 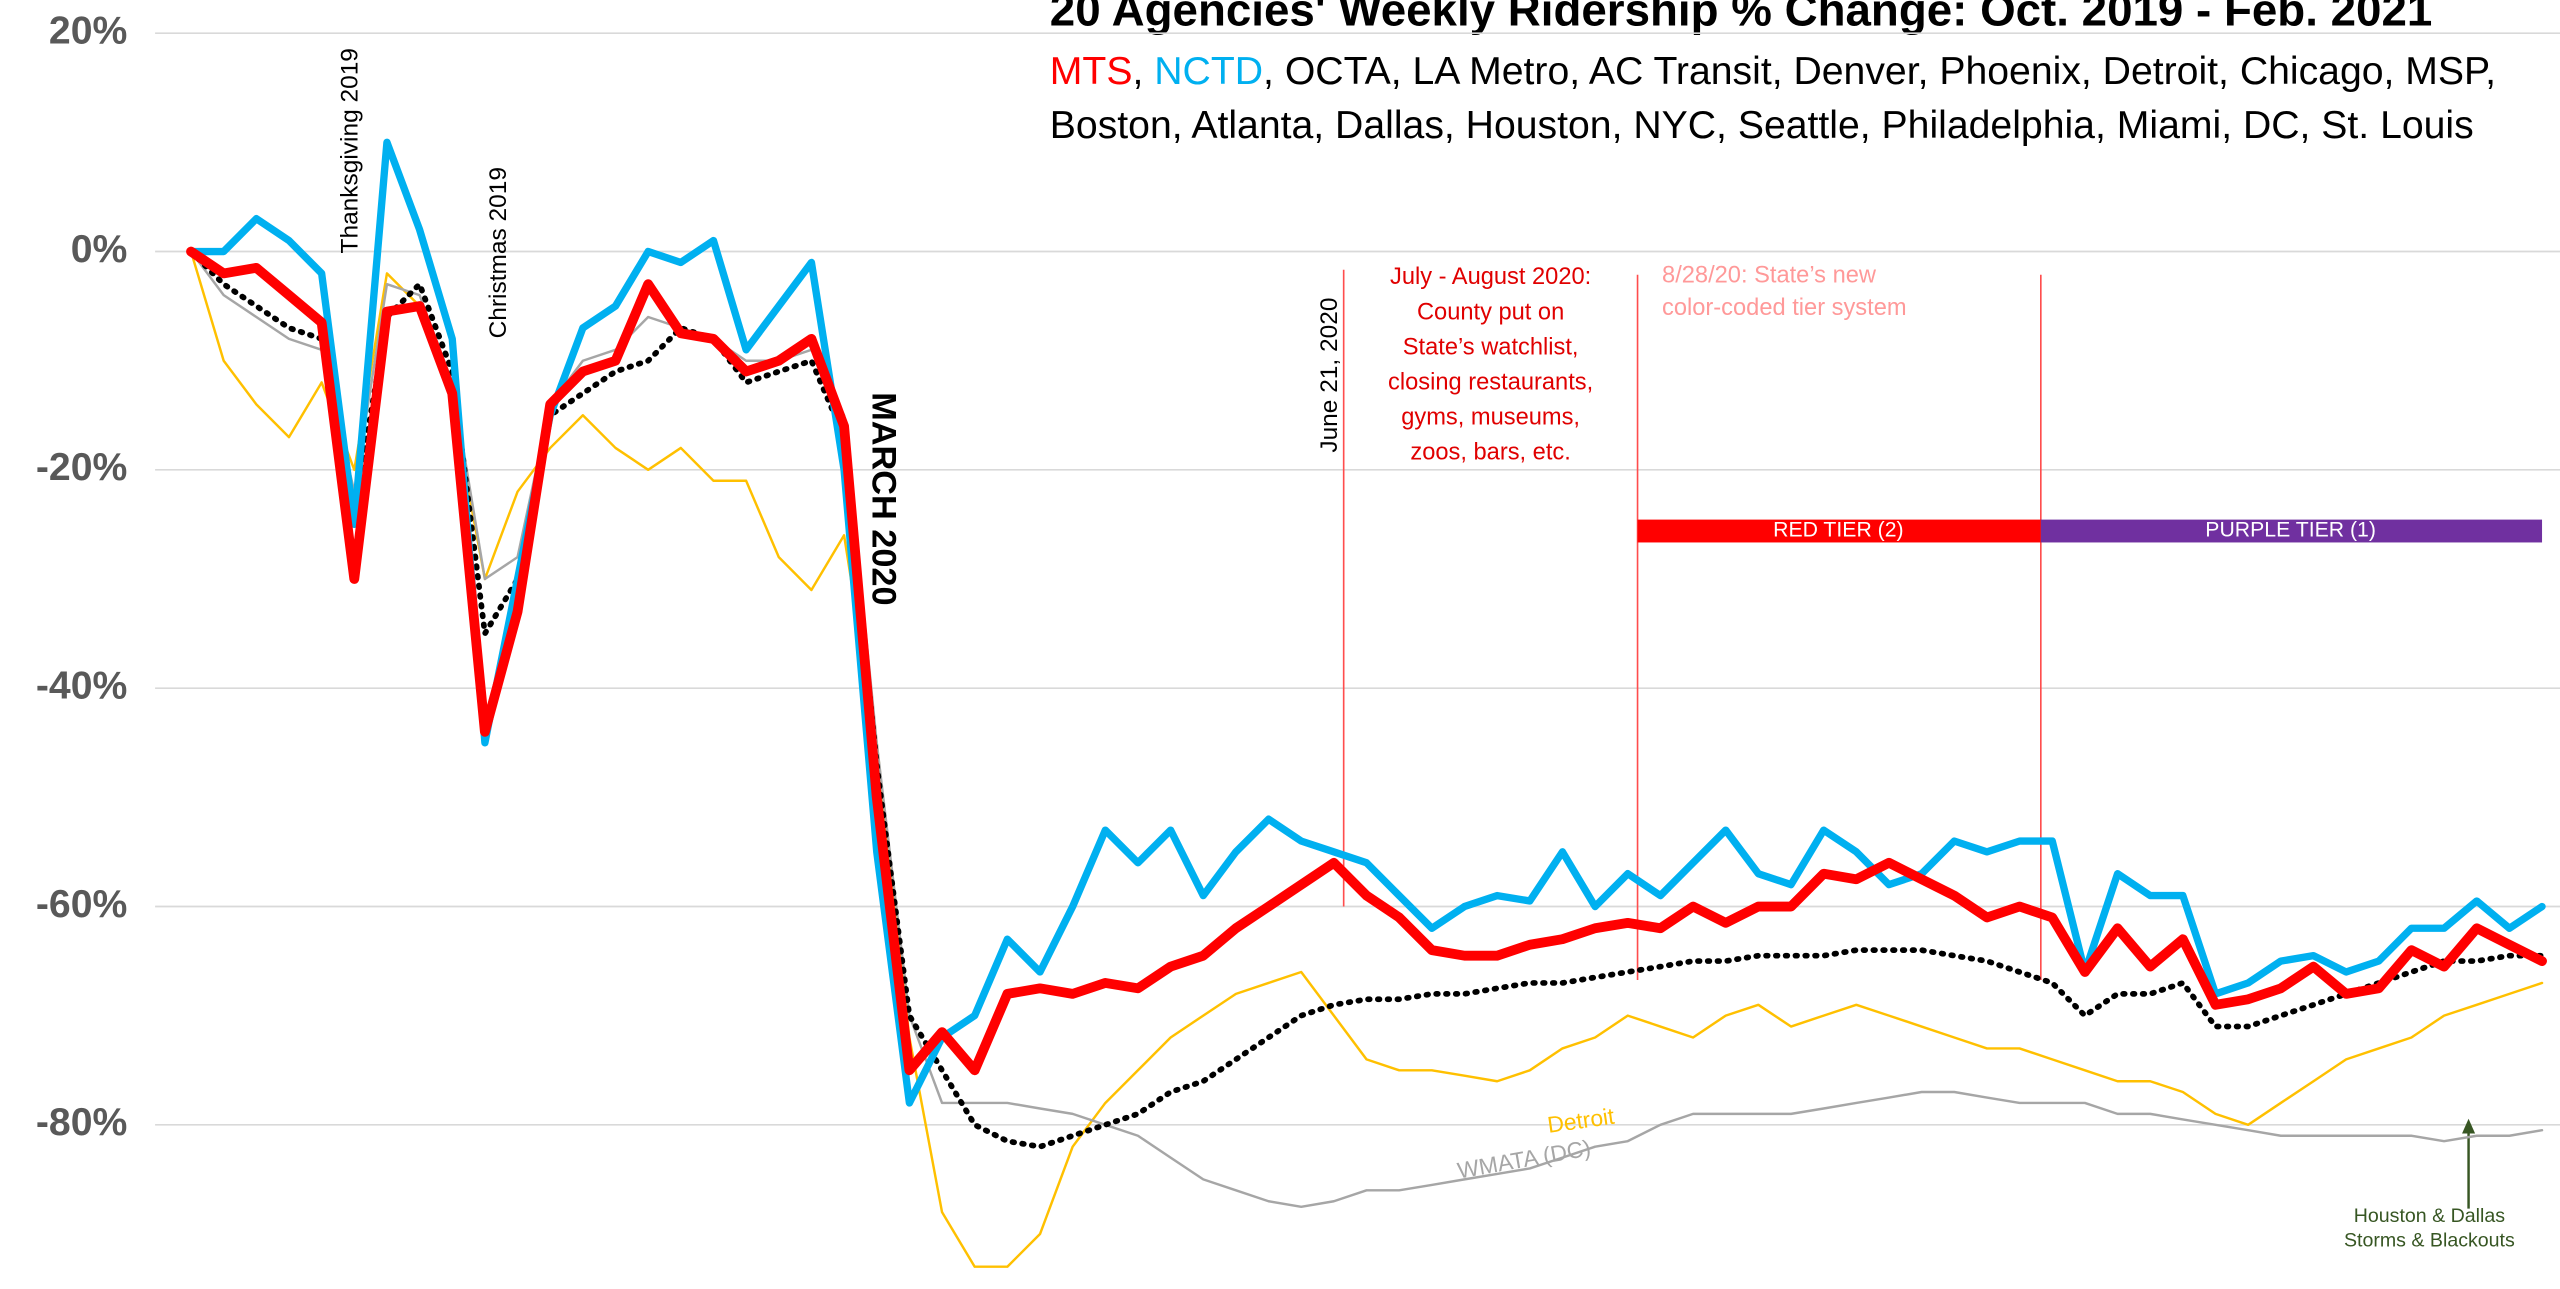 I want to click on y-tick-label: 20%, so click(x=88, y=31).